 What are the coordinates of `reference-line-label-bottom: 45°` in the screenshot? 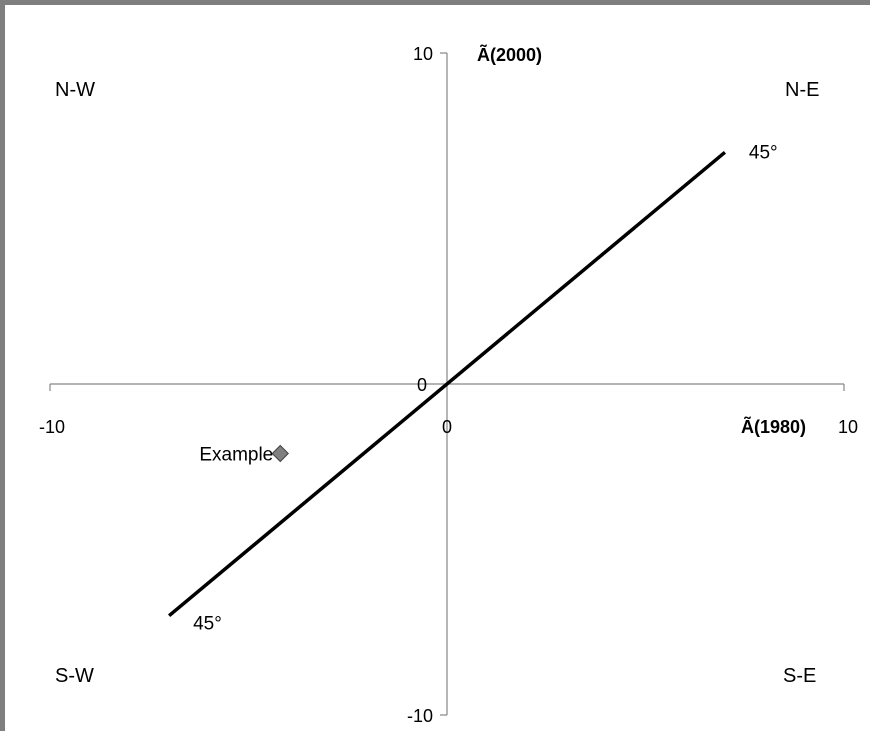 It's located at (207, 624).